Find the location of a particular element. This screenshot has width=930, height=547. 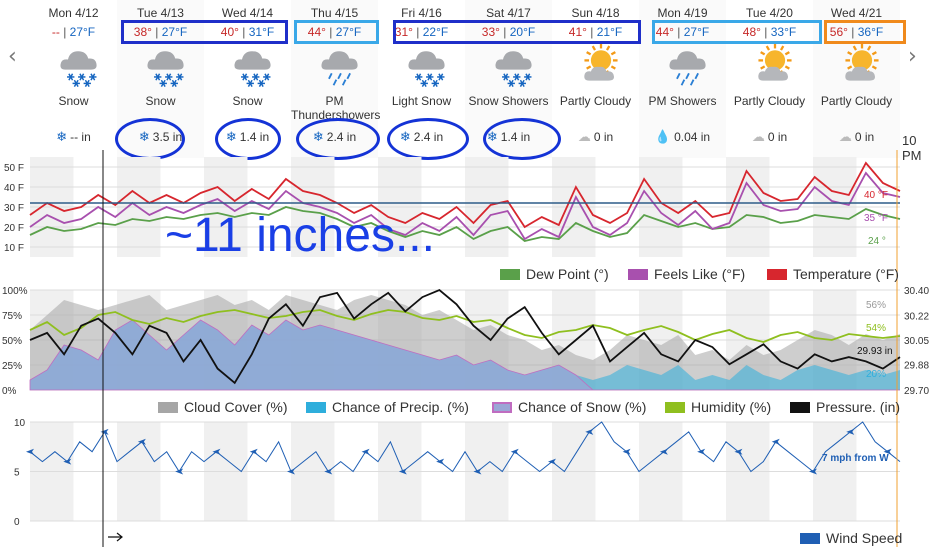

day-high: 48° is located at coordinates (751, 32).